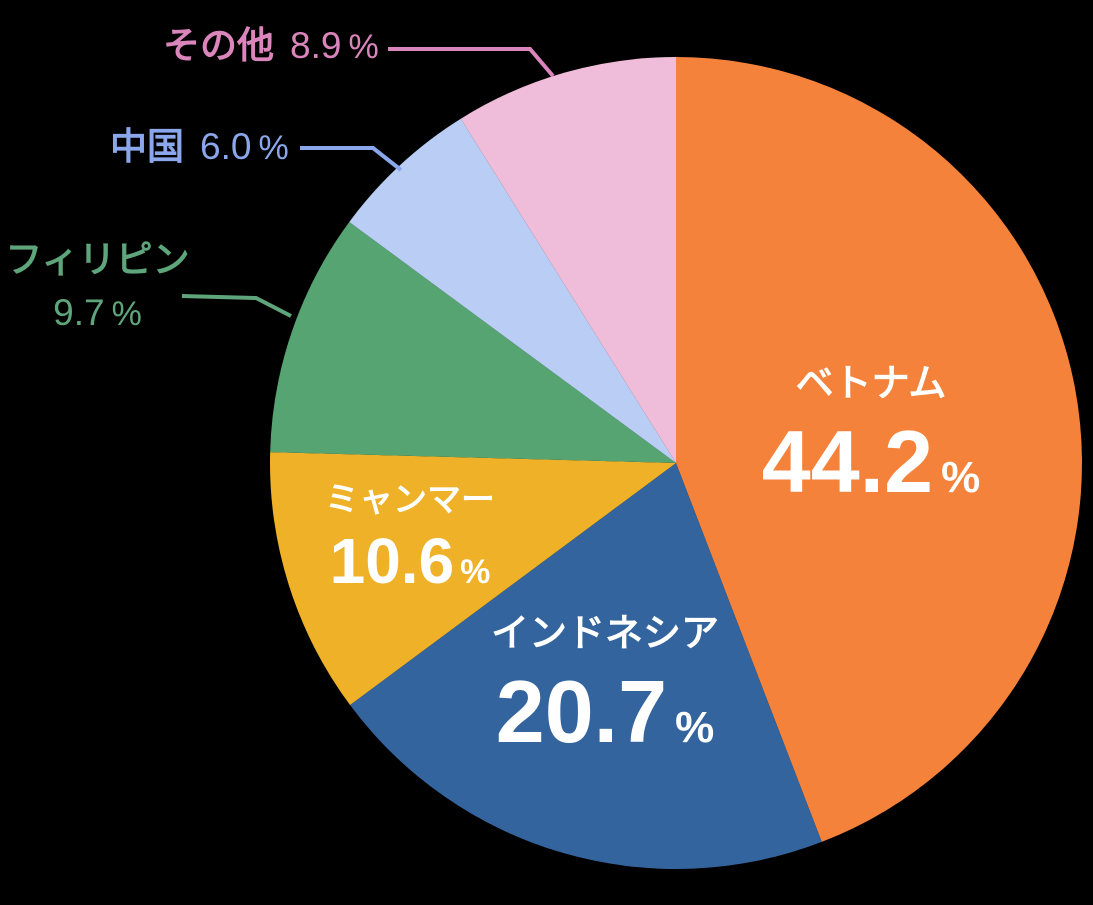 This screenshot has width=1093, height=905. What do you see at coordinates (147, 146) in the screenshot?
I see `slice-name-china: 中国` at bounding box center [147, 146].